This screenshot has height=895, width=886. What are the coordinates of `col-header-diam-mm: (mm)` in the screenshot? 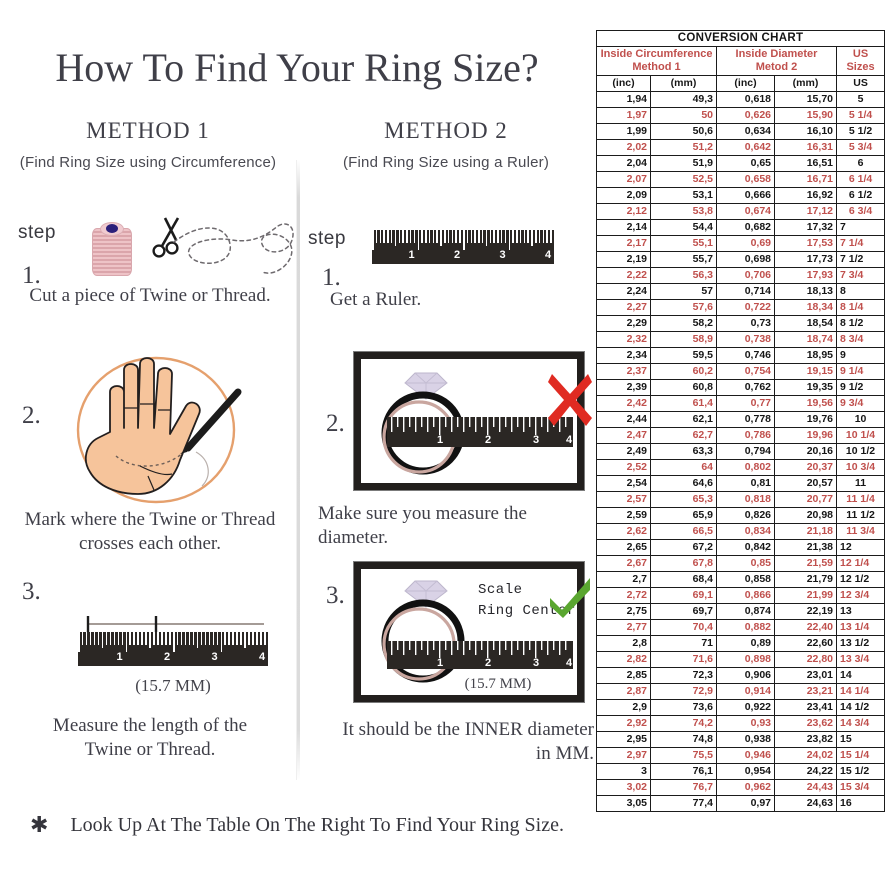 It's located at (805, 83).